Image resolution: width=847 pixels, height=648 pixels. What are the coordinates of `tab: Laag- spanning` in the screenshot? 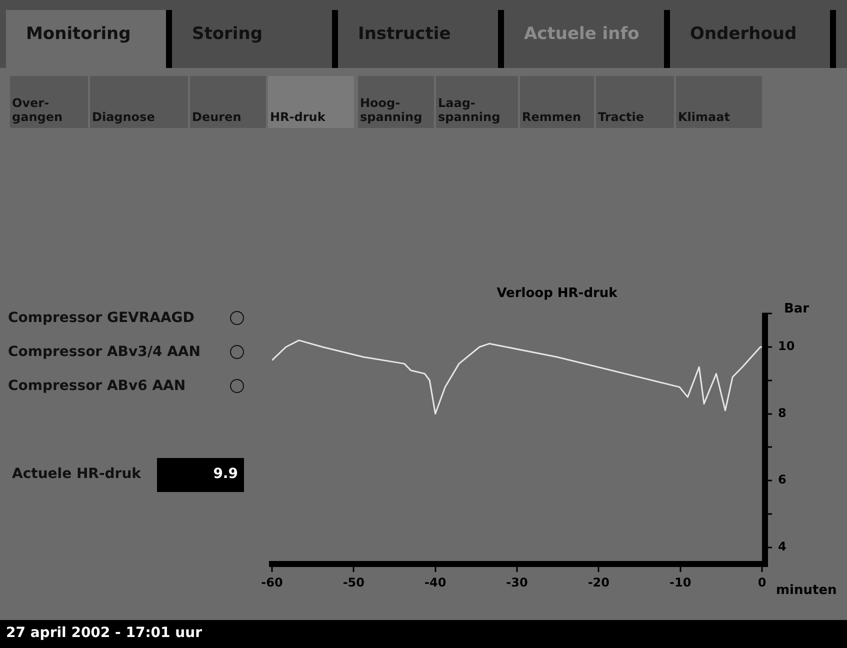 It's located at (477, 102).